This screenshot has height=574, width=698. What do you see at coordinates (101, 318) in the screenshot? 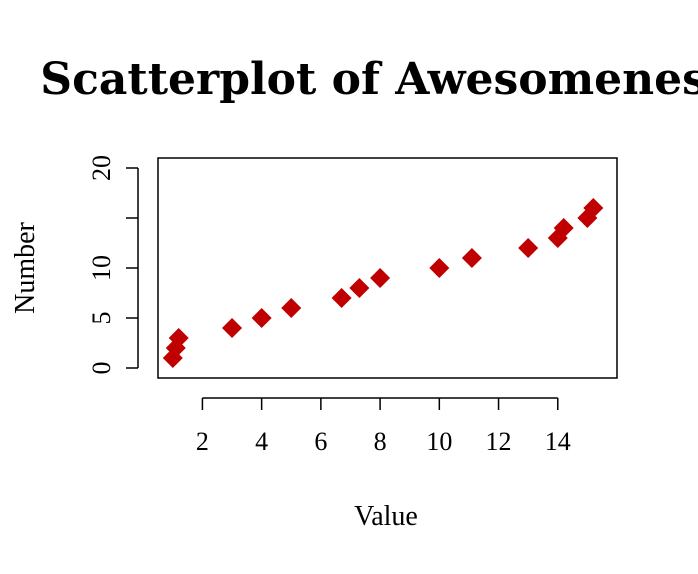
I see `y-tick-label: 5` at bounding box center [101, 318].